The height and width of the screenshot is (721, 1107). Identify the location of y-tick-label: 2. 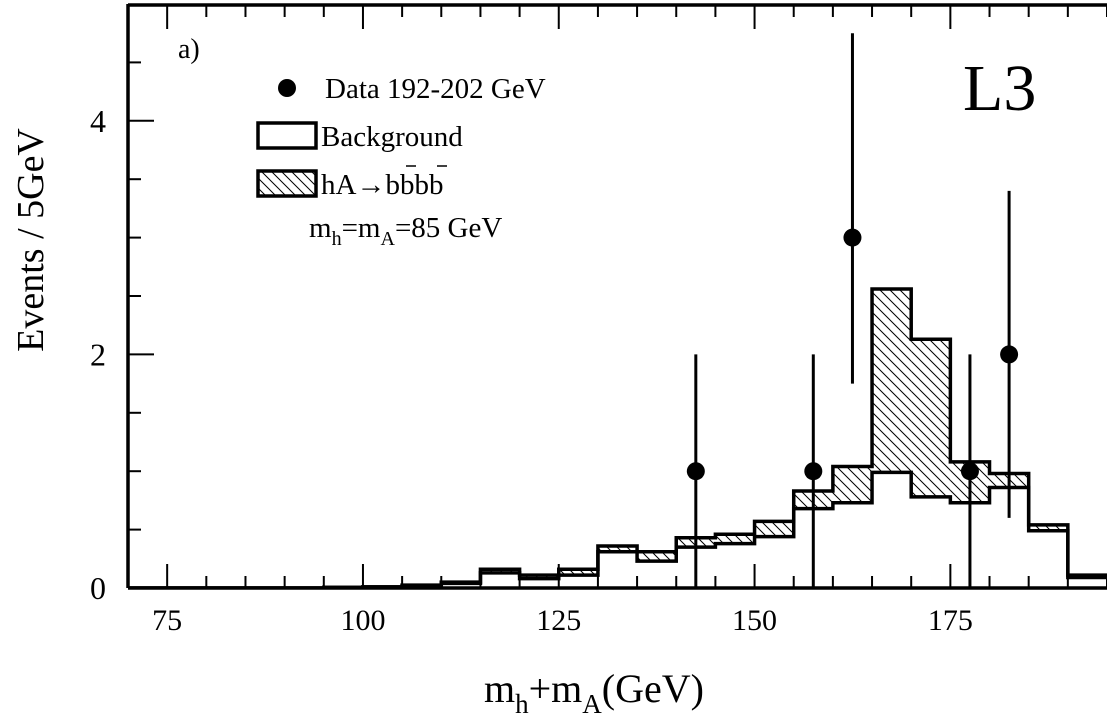
(98, 354).